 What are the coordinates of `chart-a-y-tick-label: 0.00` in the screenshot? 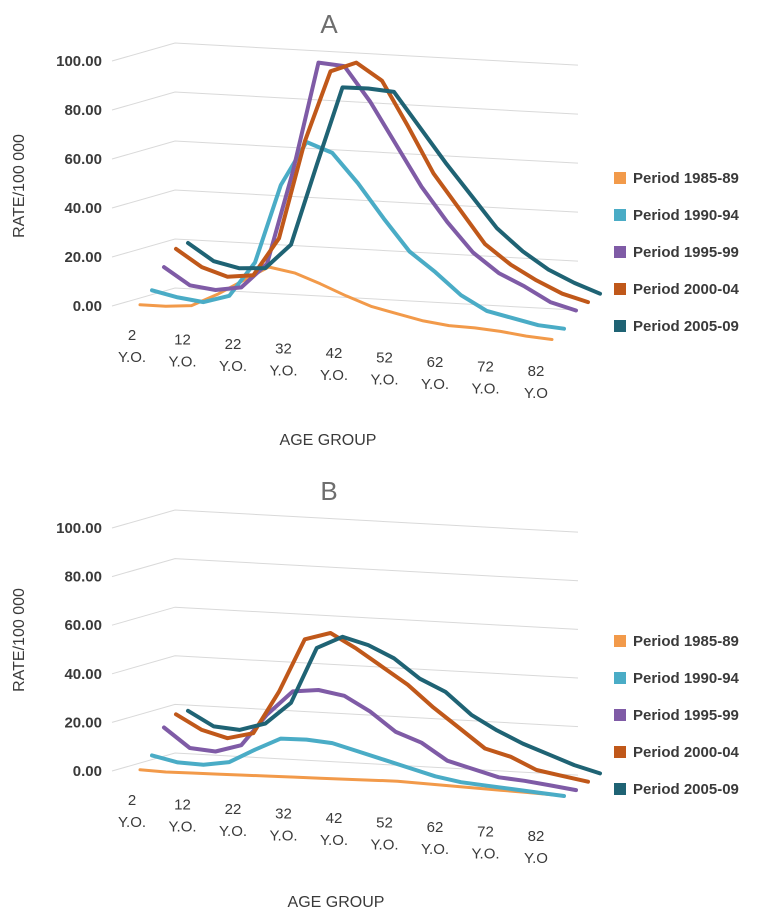 It's located at (87, 306).